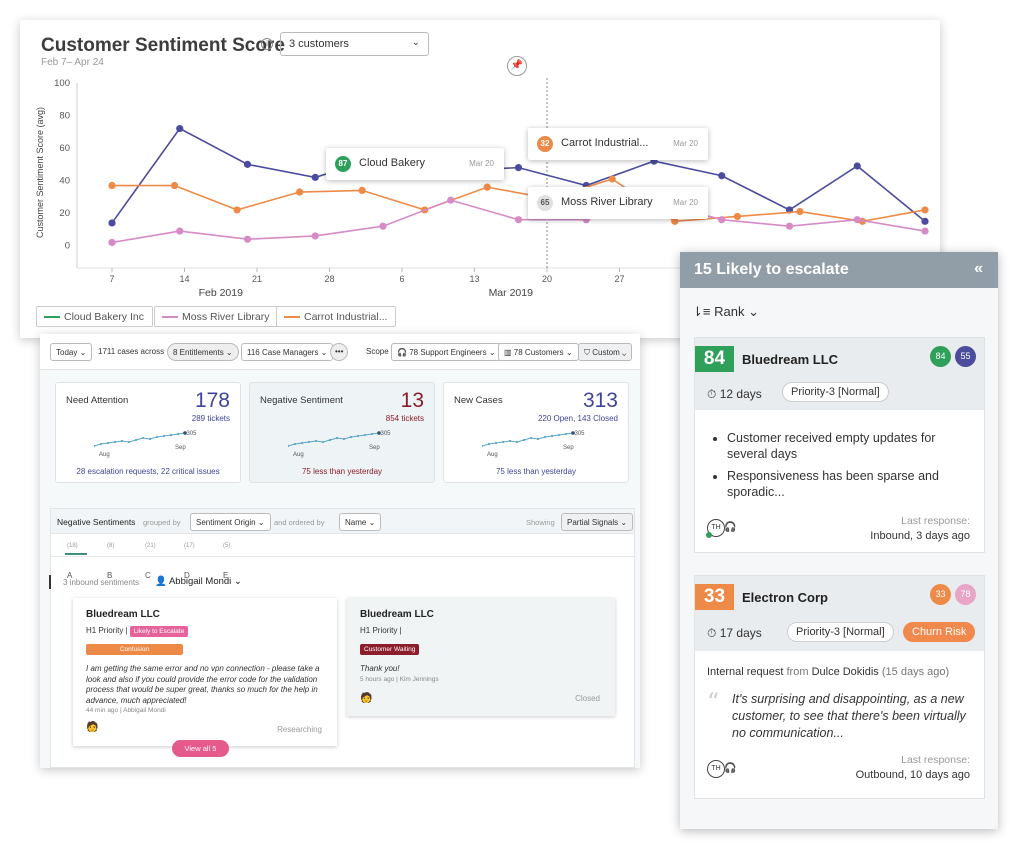 This screenshot has height=850, width=1024. Describe the element at coordinates (605, 352) in the screenshot. I see `custom-filter: ⛉ Custom ⌄` at that location.